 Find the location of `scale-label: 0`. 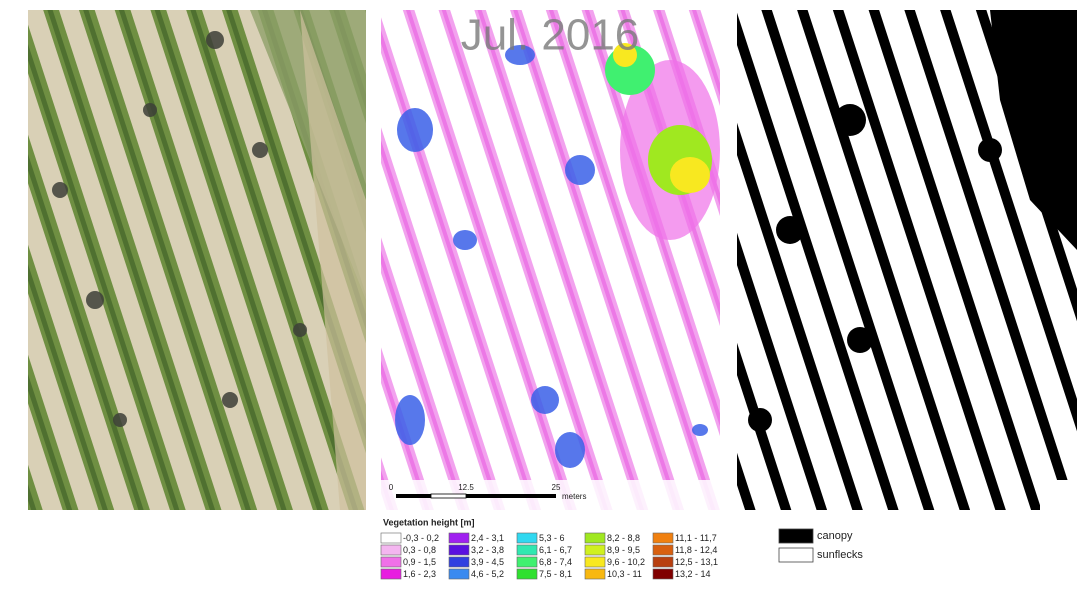

scale-label: 0 is located at coordinates (391, 487).